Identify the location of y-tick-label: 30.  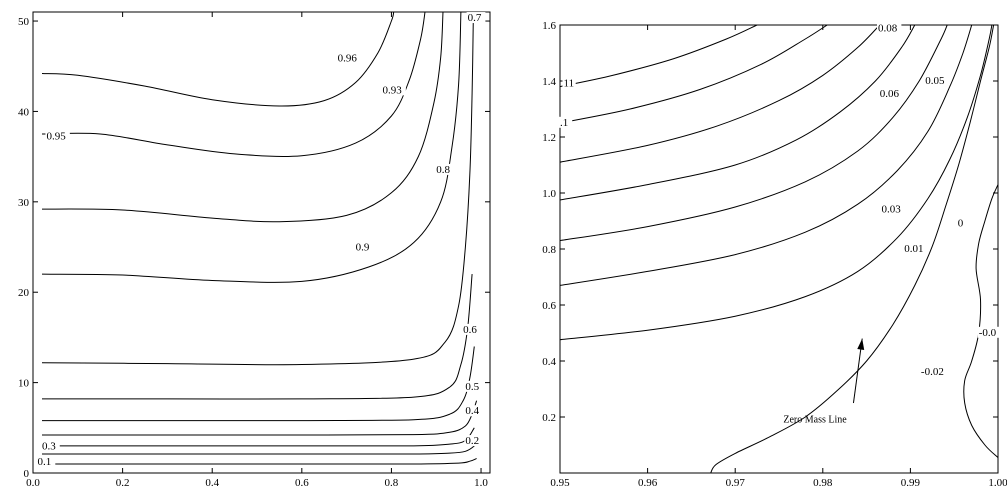
(24, 203).